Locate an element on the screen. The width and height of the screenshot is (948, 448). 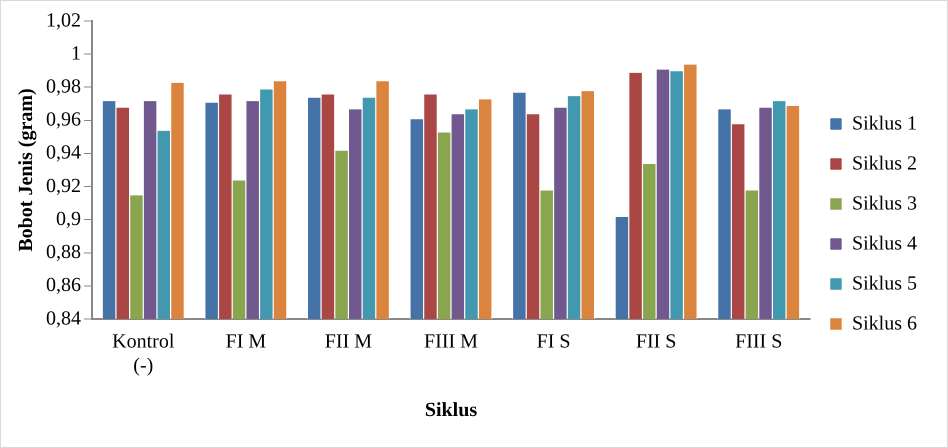
y-tick-label: 1,02 is located at coordinates (63, 20).